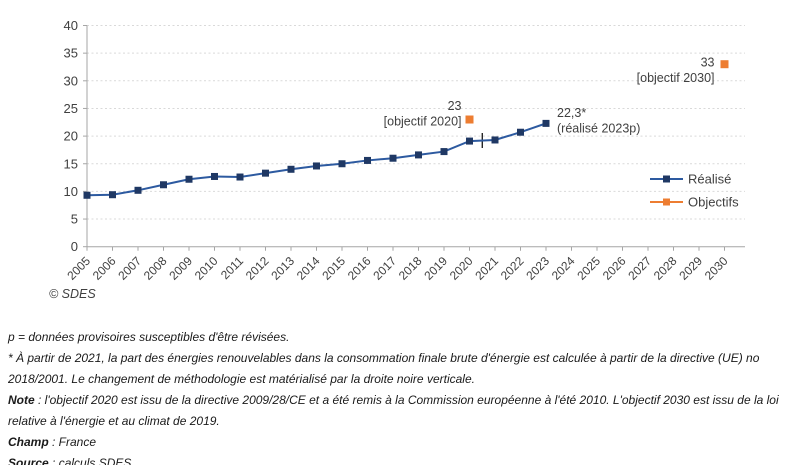 This screenshot has height=465, width=800. Describe the element at coordinates (716, 268) in the screenshot. I see `x-tick-label: 2030` at that location.